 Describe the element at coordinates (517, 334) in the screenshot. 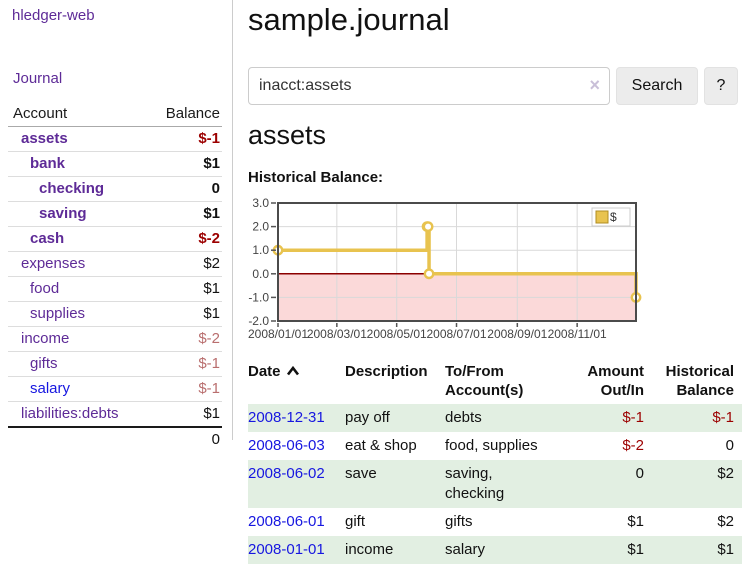

I see `svg-text: 2008/09/01` at that location.